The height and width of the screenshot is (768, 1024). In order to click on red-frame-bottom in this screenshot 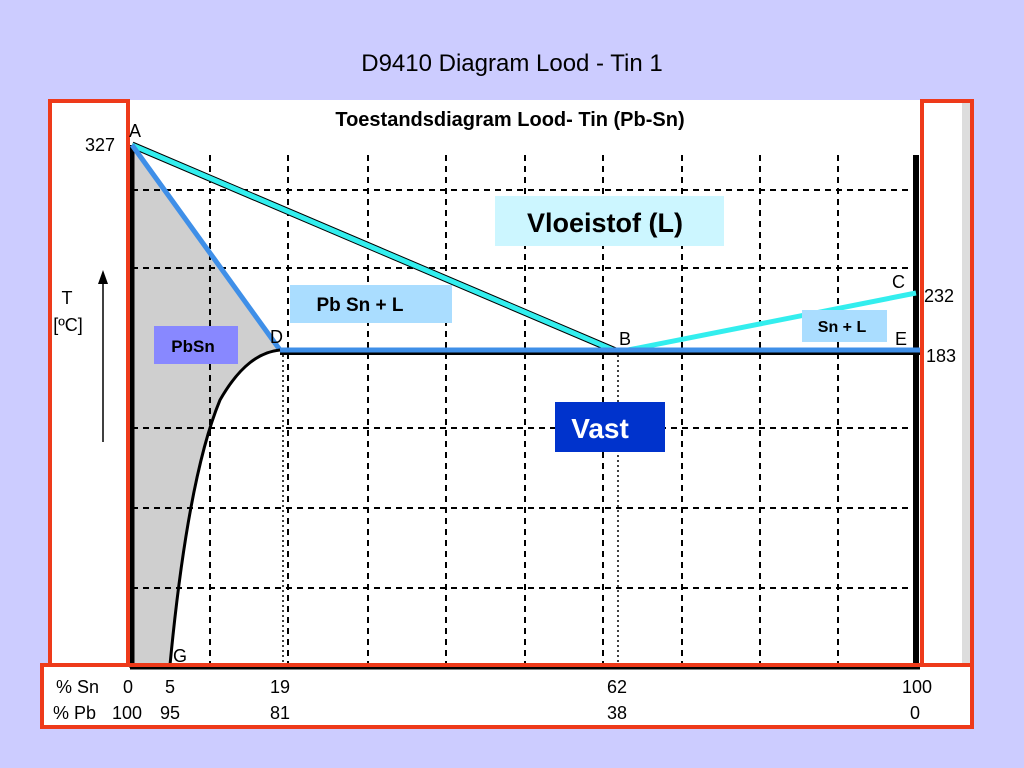, I will do `click(507, 696)`.